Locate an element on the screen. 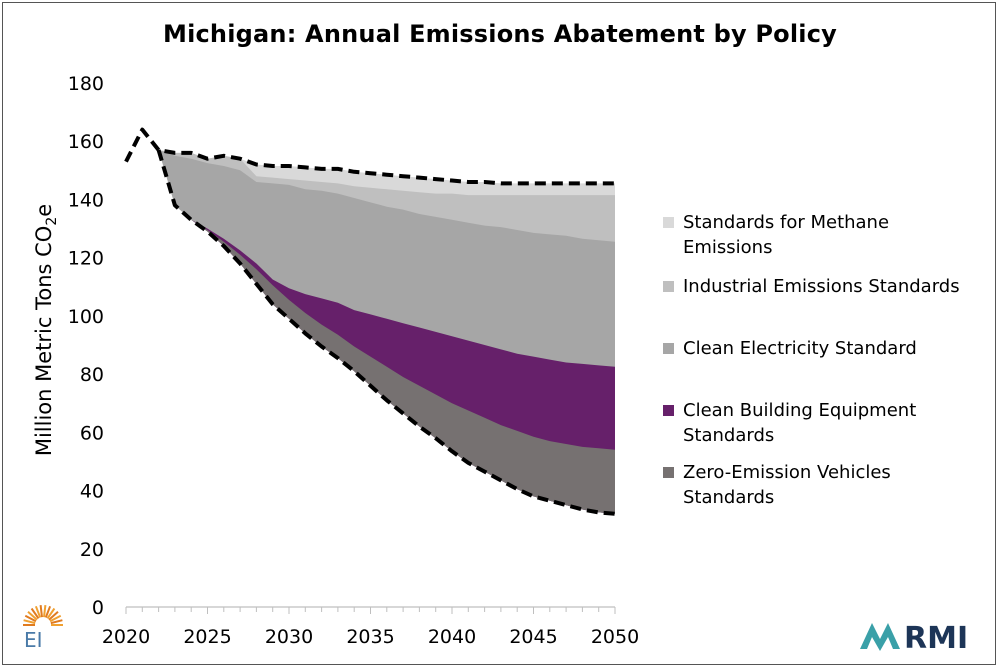 Image resolution: width=1000 pixels, height=669 pixels. ei-logo: EI is located at coordinates (43, 629).